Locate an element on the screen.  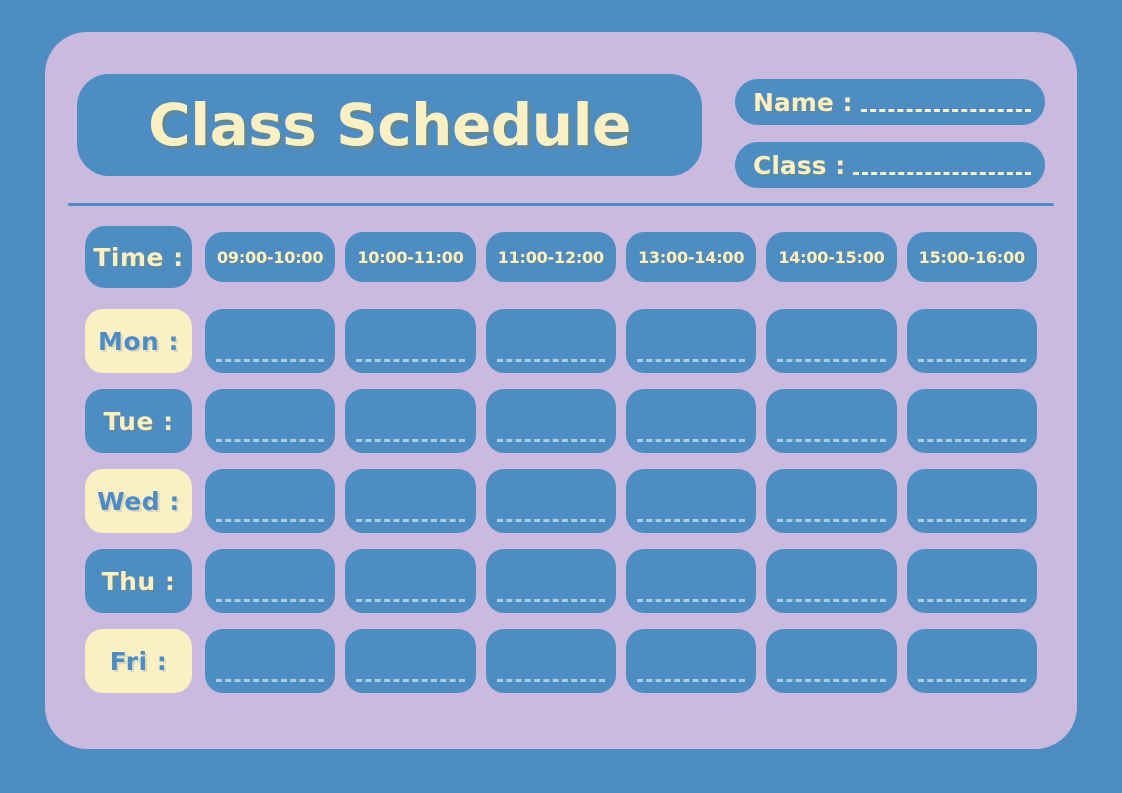
time-slot-label: 11:00-12:00 is located at coordinates (551, 257).